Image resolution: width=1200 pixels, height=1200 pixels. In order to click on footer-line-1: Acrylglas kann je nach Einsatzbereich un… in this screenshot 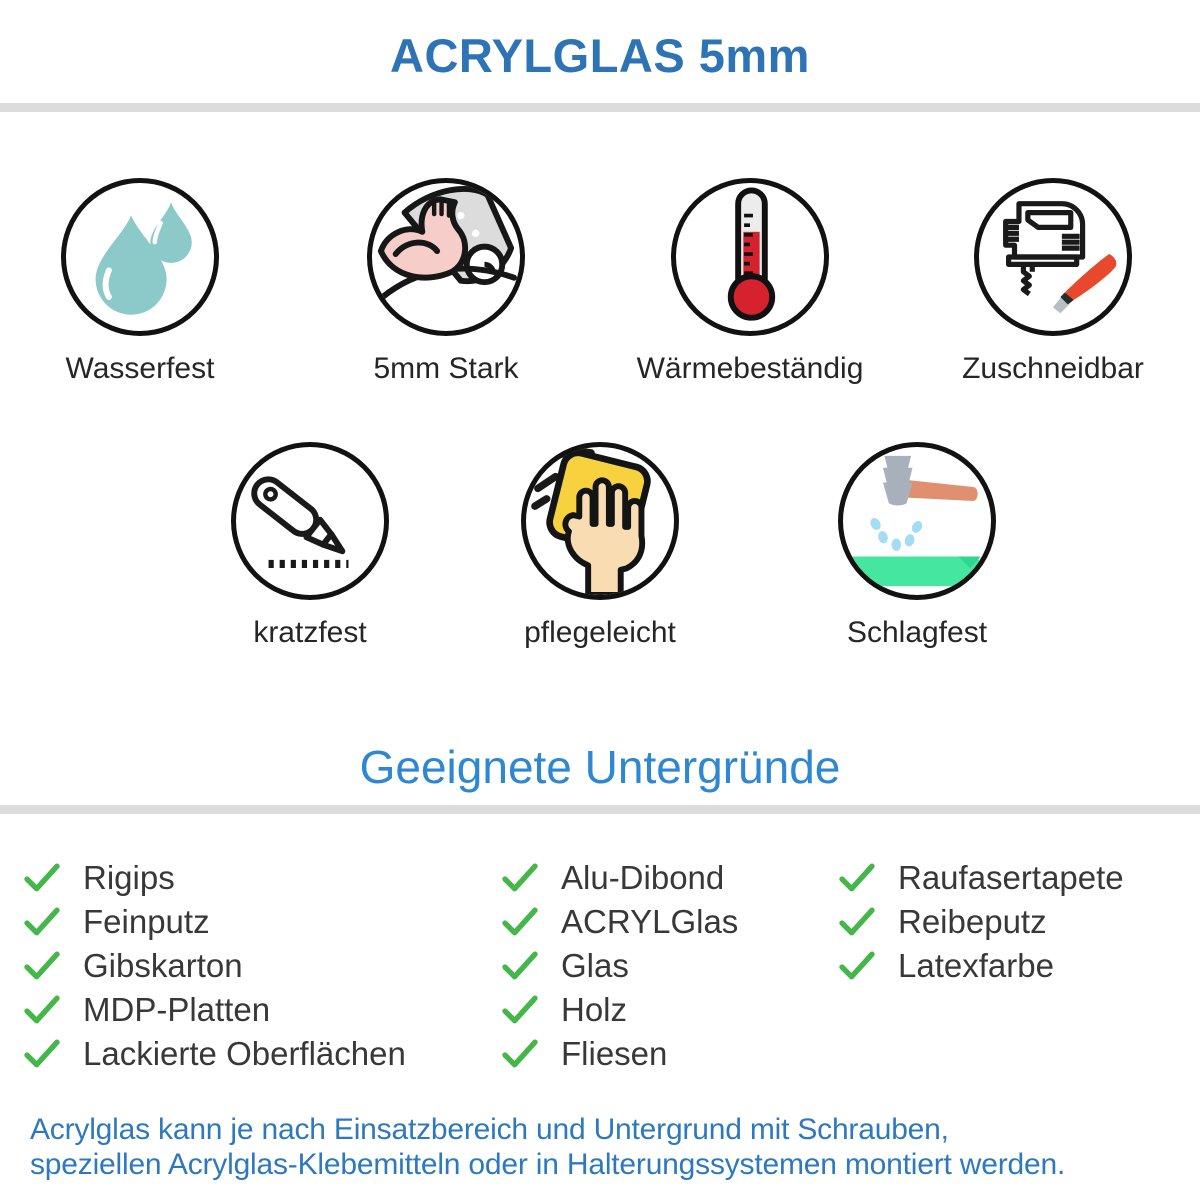, I will do `click(489, 1129)`.